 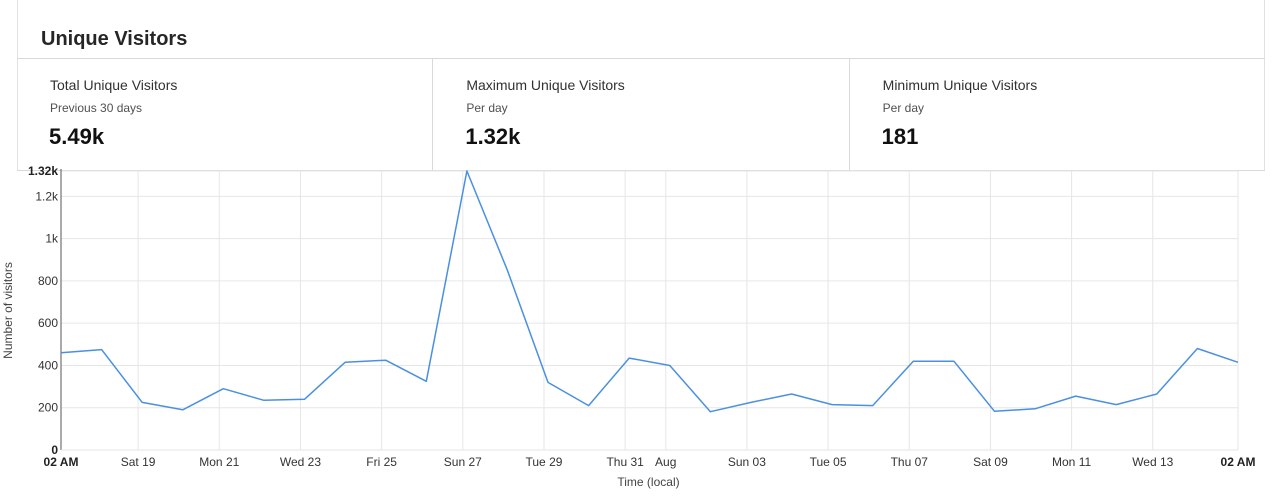 I want to click on tile-label: Total Unique Visitors, so click(x=114, y=85).